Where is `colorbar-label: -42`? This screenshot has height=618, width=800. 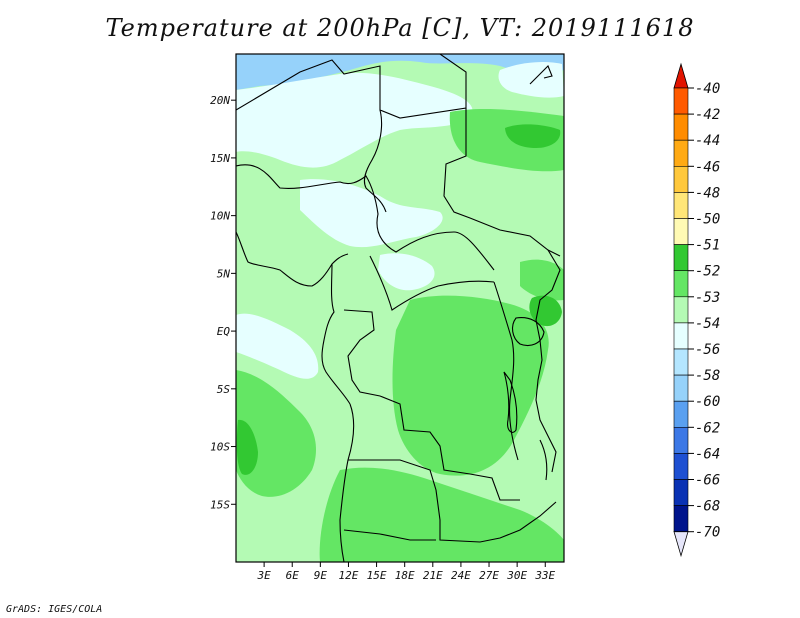
colorbar-label: -42 is located at coordinates (707, 115).